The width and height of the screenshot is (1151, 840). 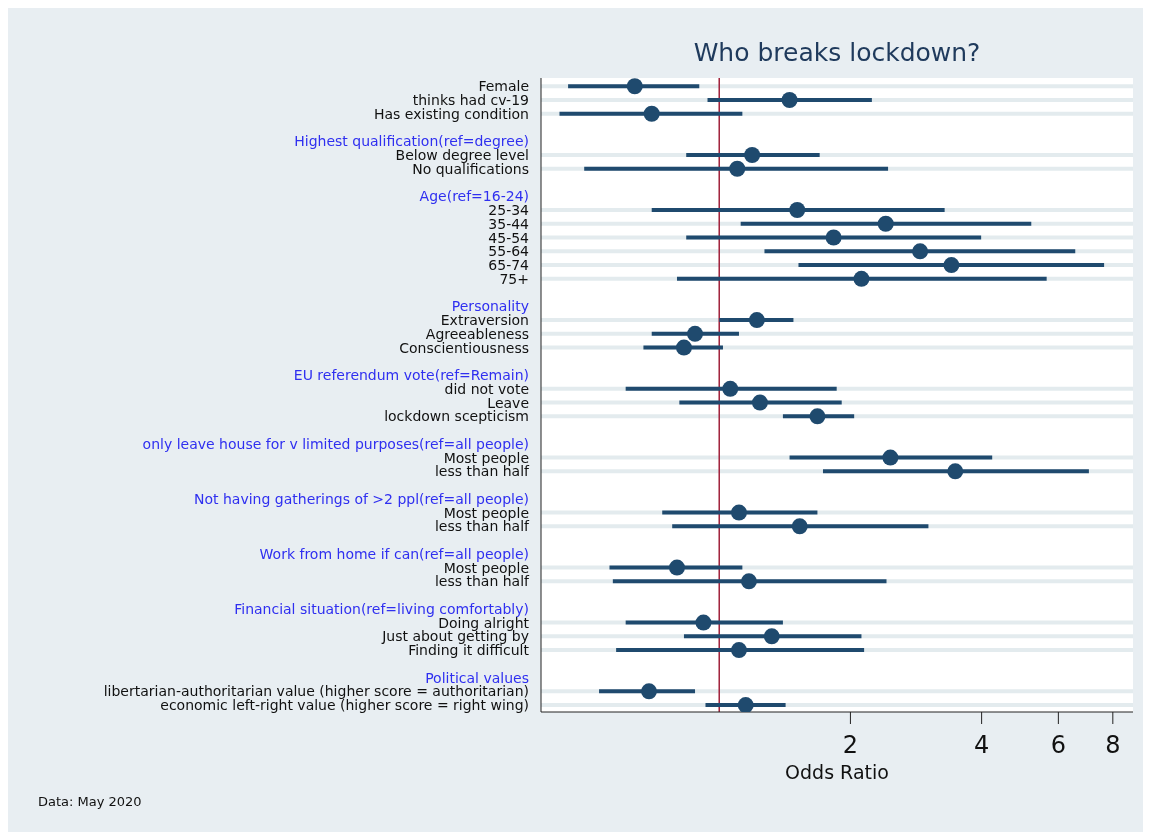 I want to click on x-tick-label: 6, so click(x=1058, y=745).